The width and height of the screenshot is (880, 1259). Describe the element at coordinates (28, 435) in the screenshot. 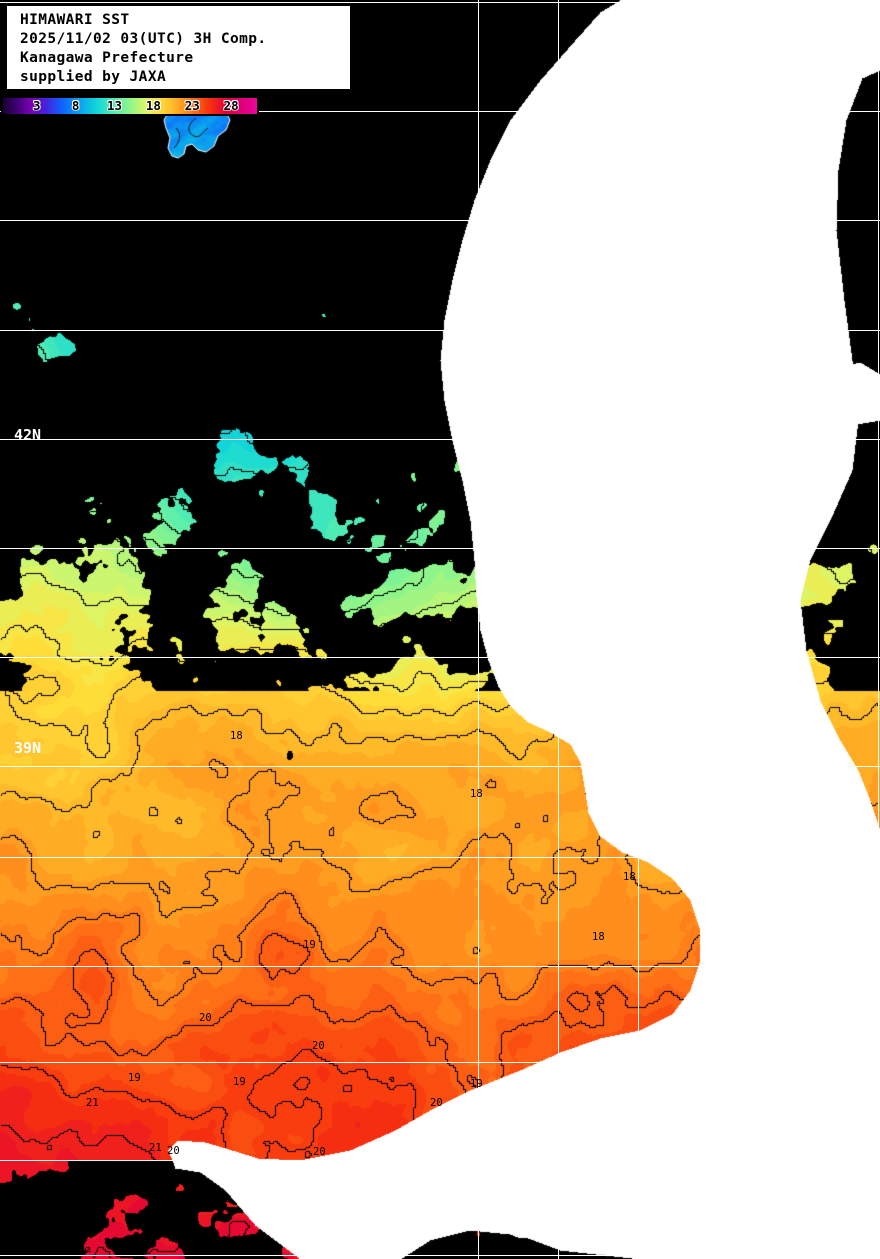

I see `latitude-label: 42N` at that location.